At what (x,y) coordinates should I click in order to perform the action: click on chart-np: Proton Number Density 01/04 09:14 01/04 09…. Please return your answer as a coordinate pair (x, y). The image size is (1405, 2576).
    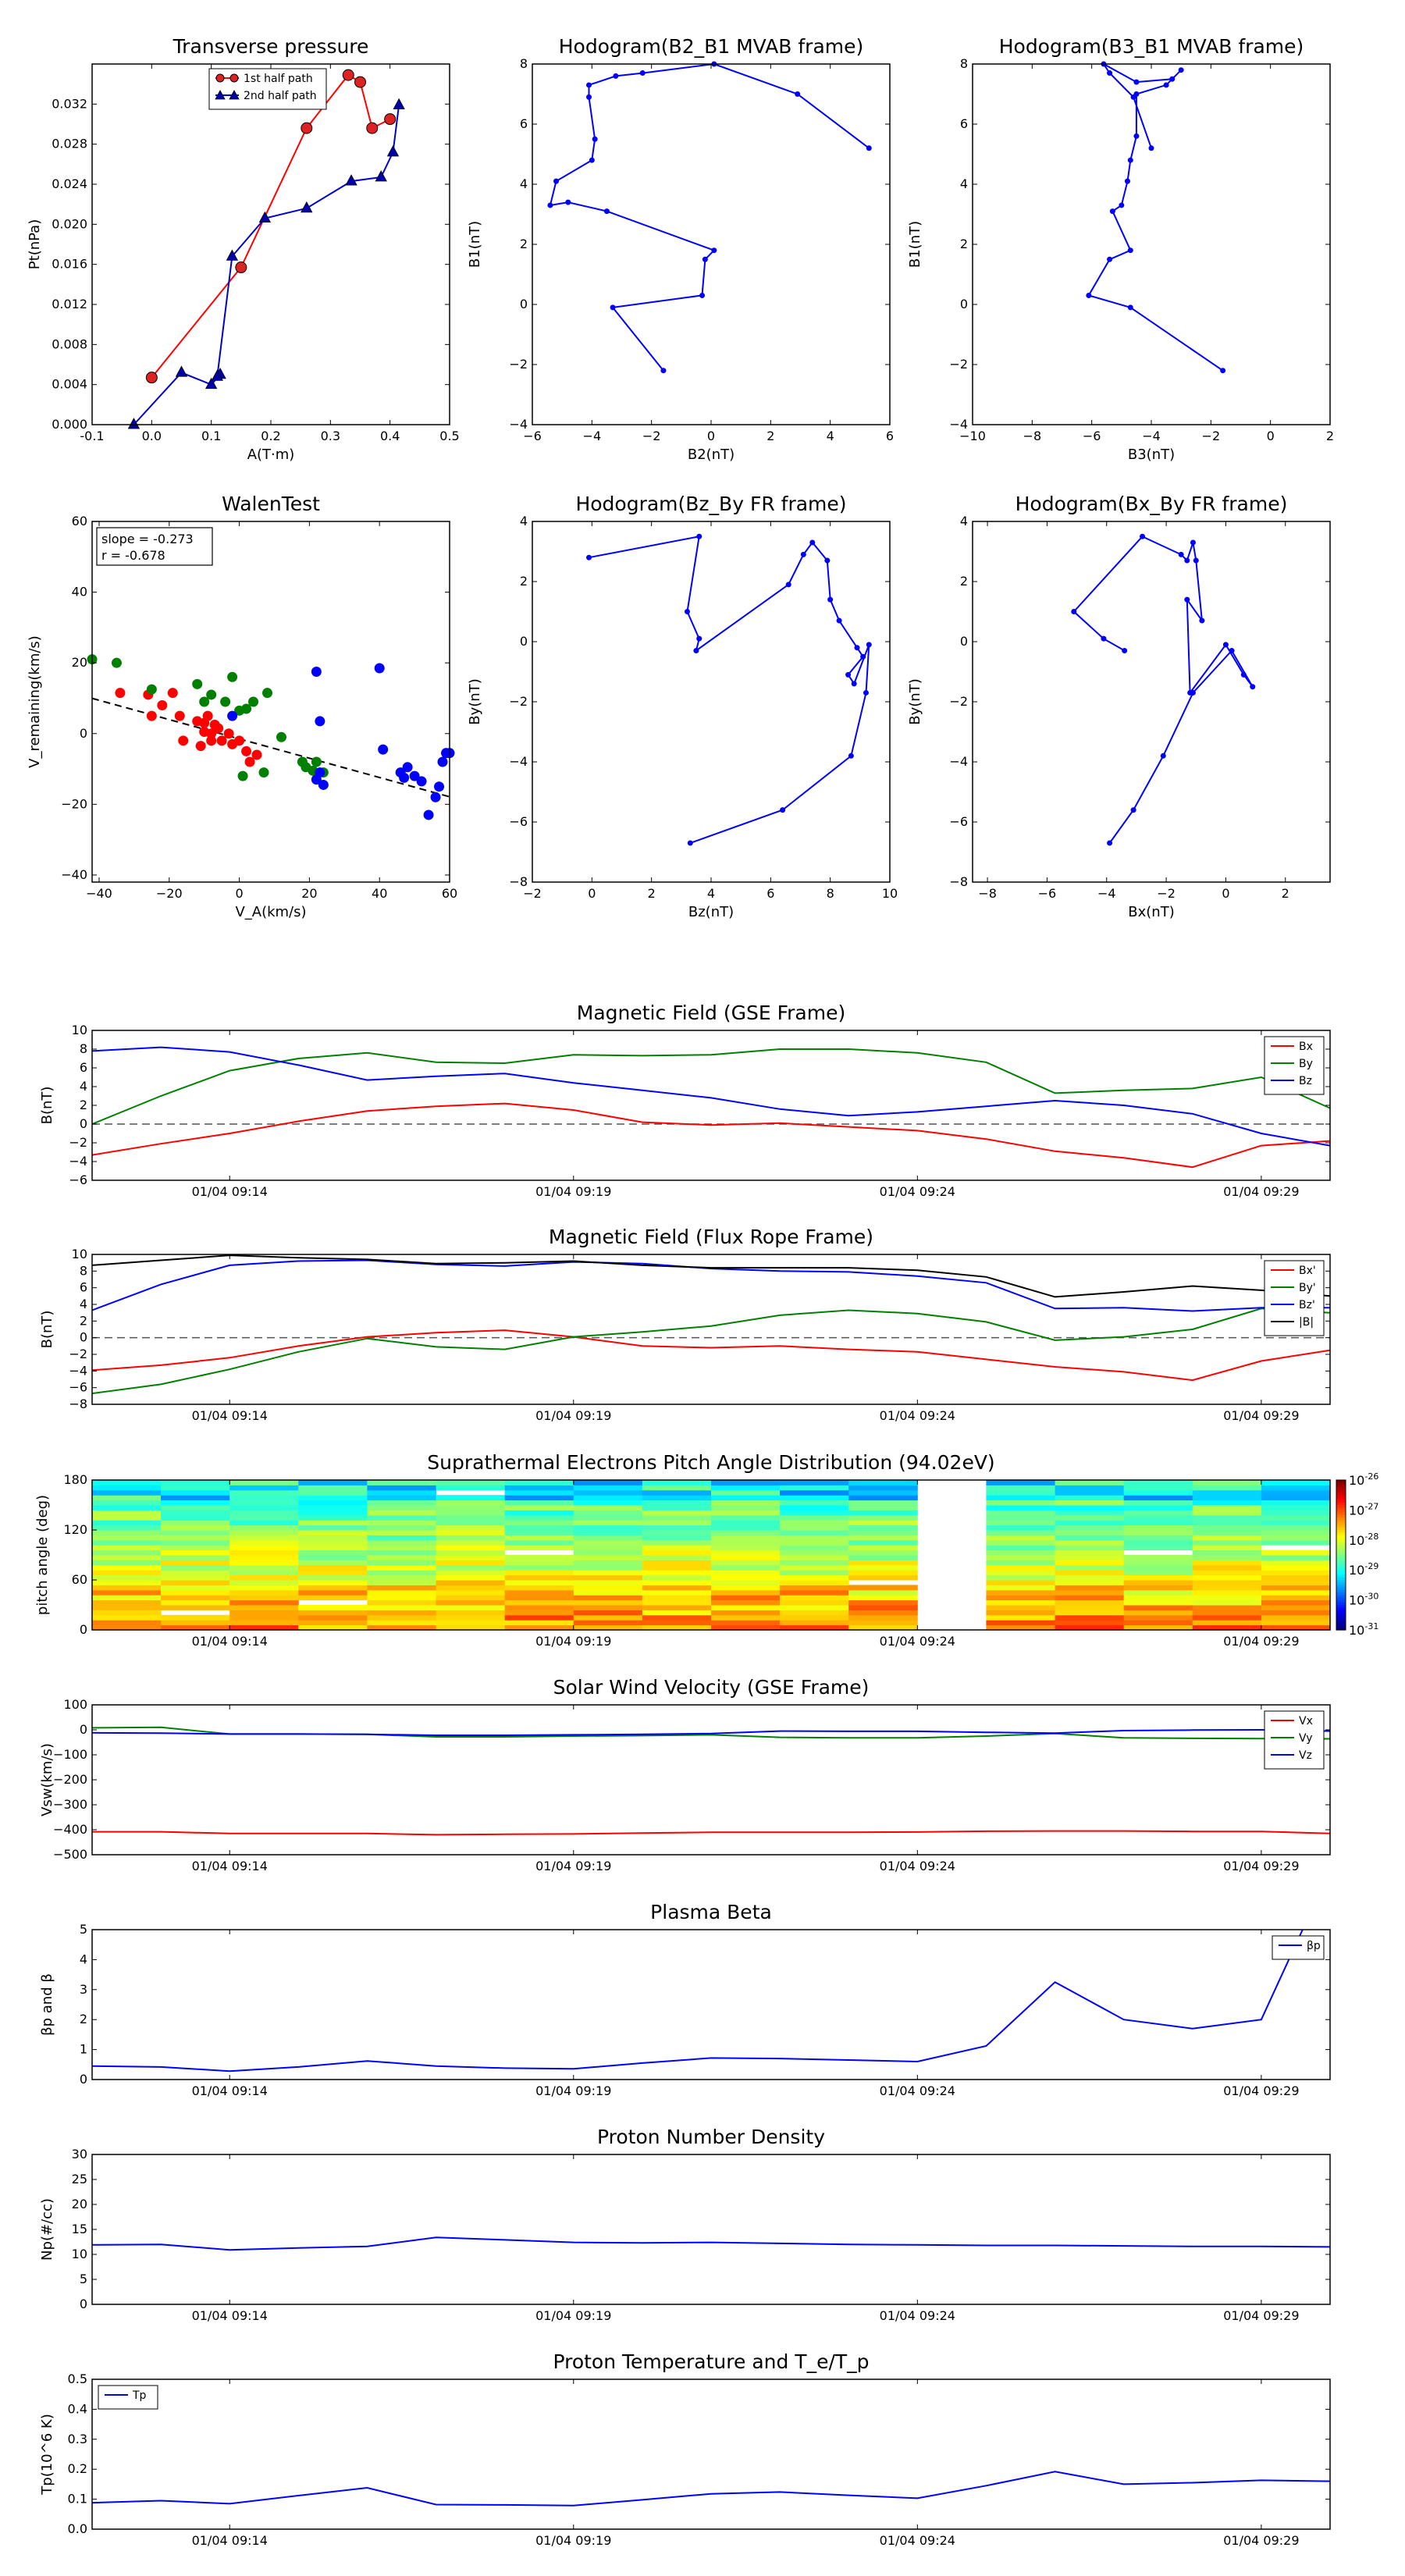
    Looking at the image, I should click on (685, 2224).